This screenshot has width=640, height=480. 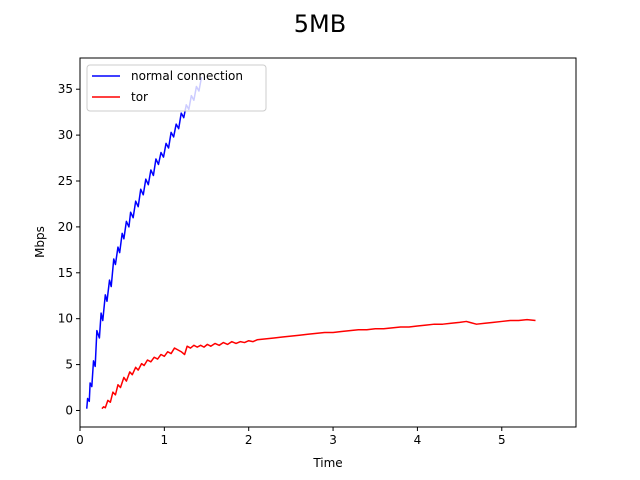 I want to click on x-tick-label: 0, so click(x=80, y=440).